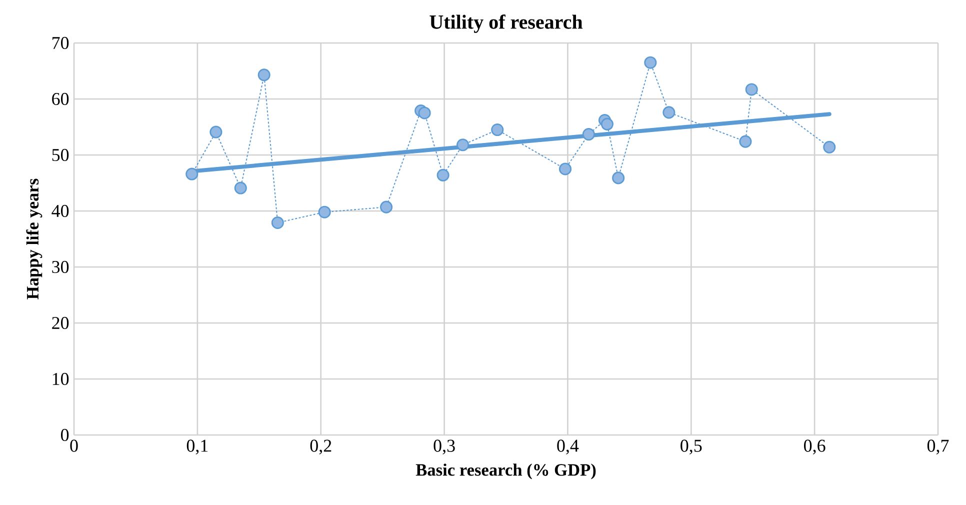  I want to click on x-tick-label: 0, so click(74, 446).